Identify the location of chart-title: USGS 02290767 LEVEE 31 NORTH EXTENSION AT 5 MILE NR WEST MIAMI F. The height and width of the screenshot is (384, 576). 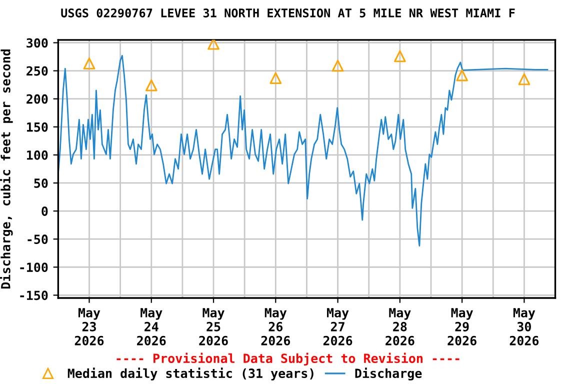
(288, 13).